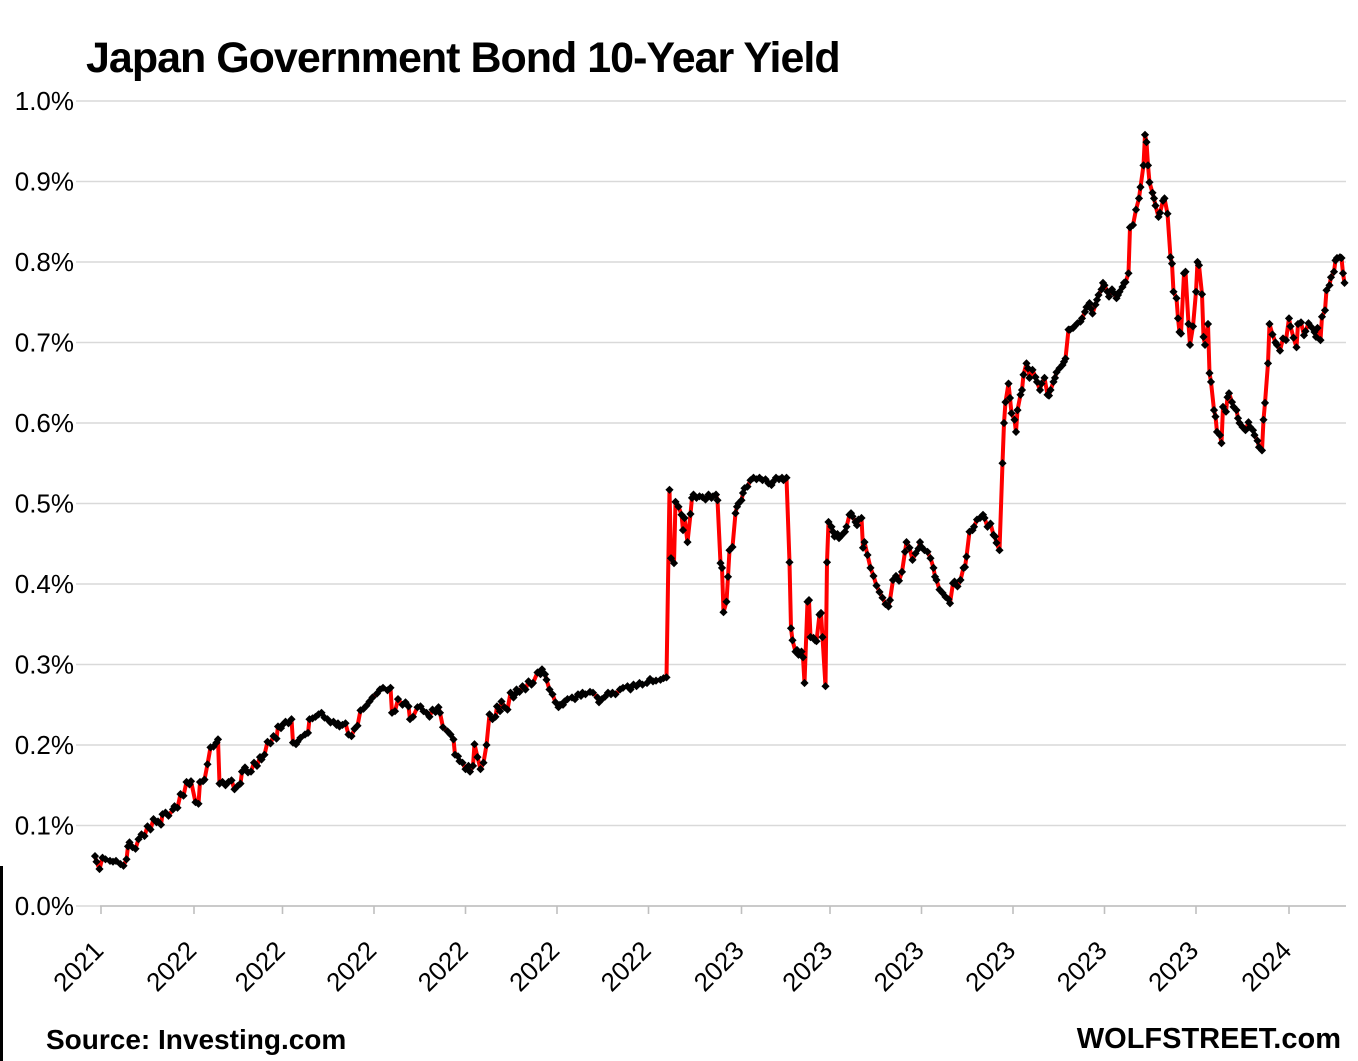 This screenshot has height=1061, width=1358. I want to click on chart-title: Japan Government Bond 10-Year Yield, so click(463, 58).